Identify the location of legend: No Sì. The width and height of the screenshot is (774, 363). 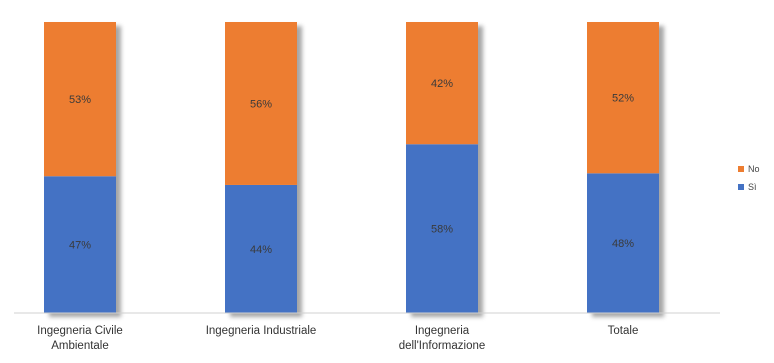
(749, 178).